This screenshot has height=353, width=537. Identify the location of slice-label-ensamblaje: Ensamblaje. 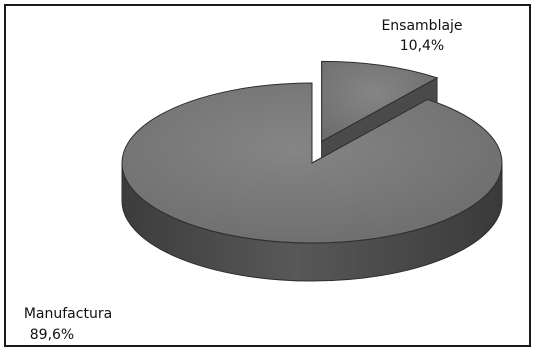
(421, 26).